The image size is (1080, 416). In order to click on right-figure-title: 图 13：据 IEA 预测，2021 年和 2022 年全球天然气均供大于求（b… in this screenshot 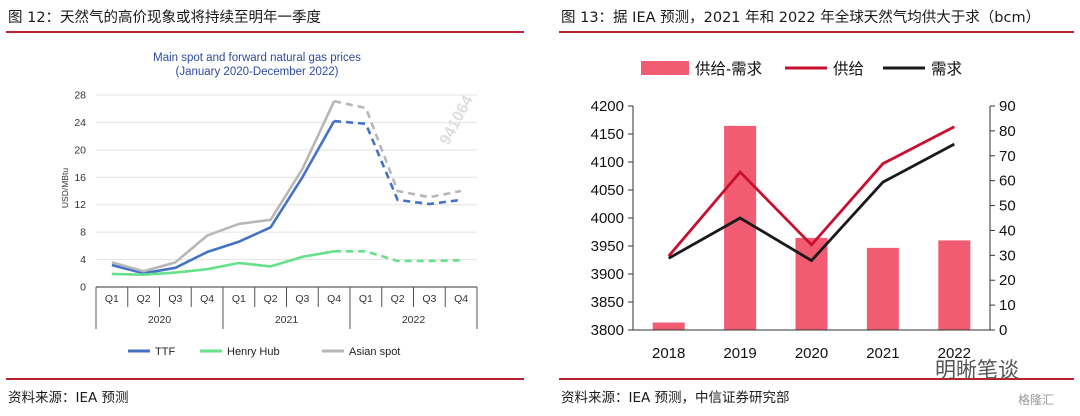, I will do `click(801, 18)`.